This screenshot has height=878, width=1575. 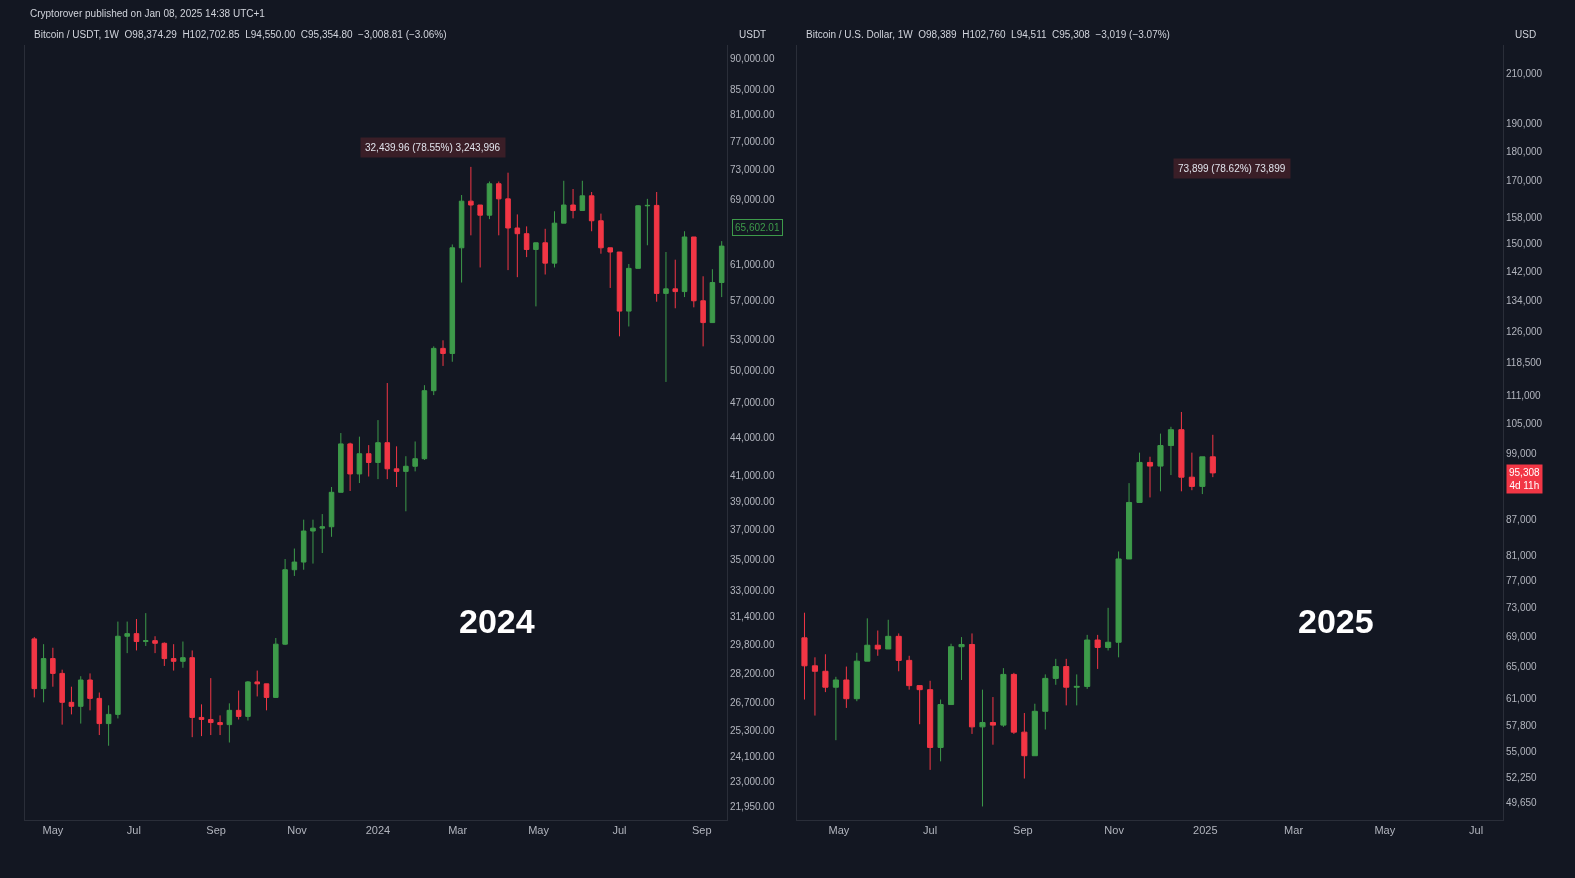 What do you see at coordinates (1522, 555) in the screenshot?
I see `y-tick-label: 81,000` at bounding box center [1522, 555].